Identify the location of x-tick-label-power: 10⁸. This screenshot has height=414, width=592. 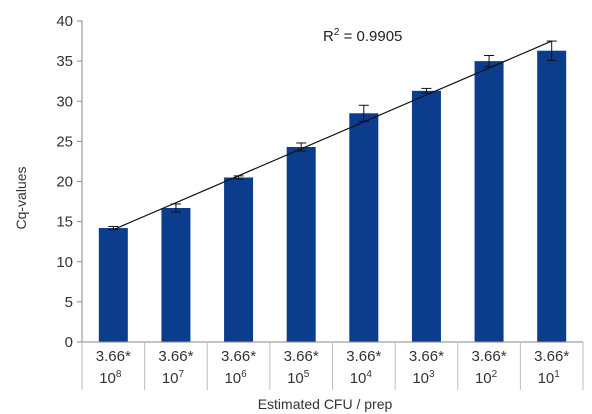
(110, 378).